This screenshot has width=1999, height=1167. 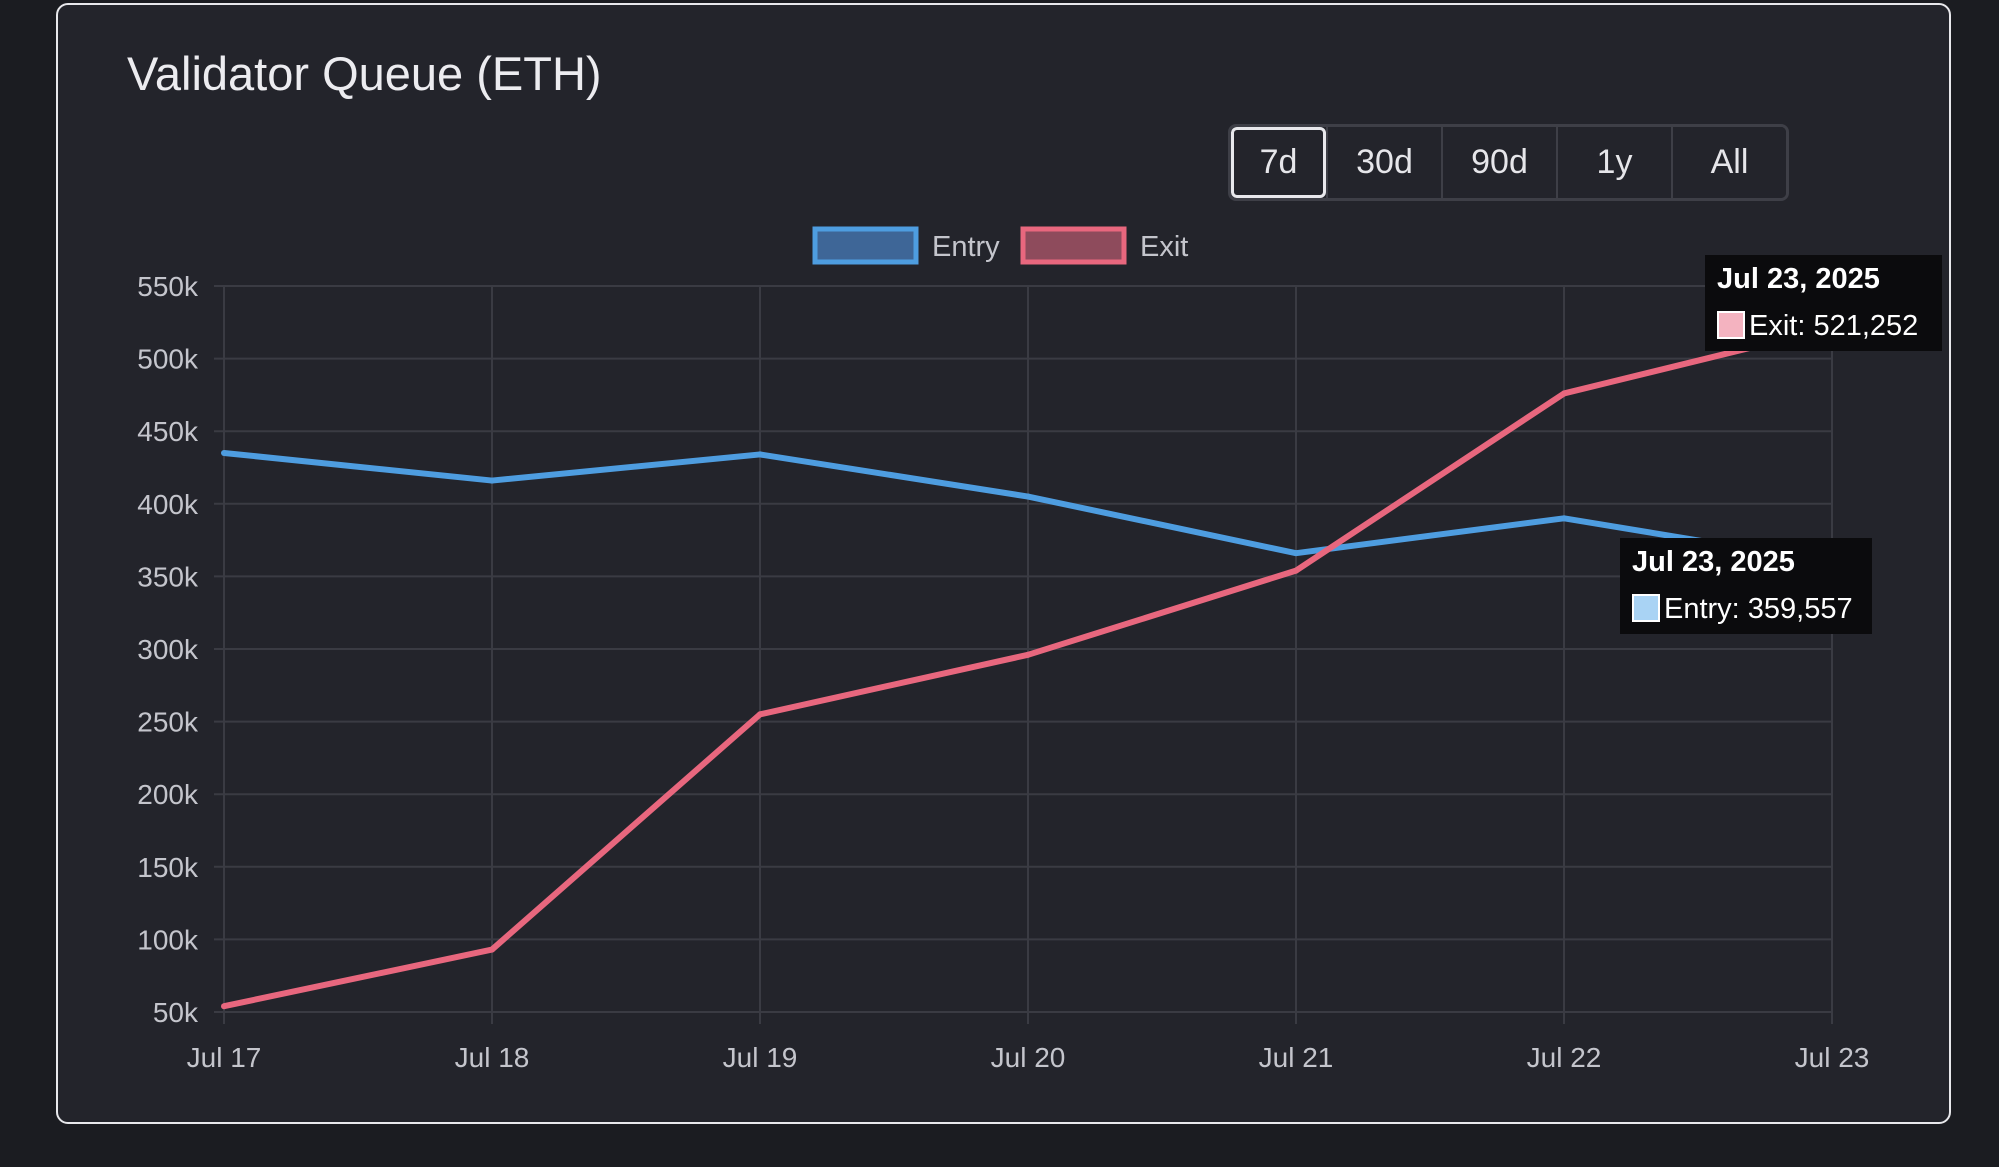 What do you see at coordinates (1383, 162) in the screenshot?
I see `range-30d-button: 30d` at bounding box center [1383, 162].